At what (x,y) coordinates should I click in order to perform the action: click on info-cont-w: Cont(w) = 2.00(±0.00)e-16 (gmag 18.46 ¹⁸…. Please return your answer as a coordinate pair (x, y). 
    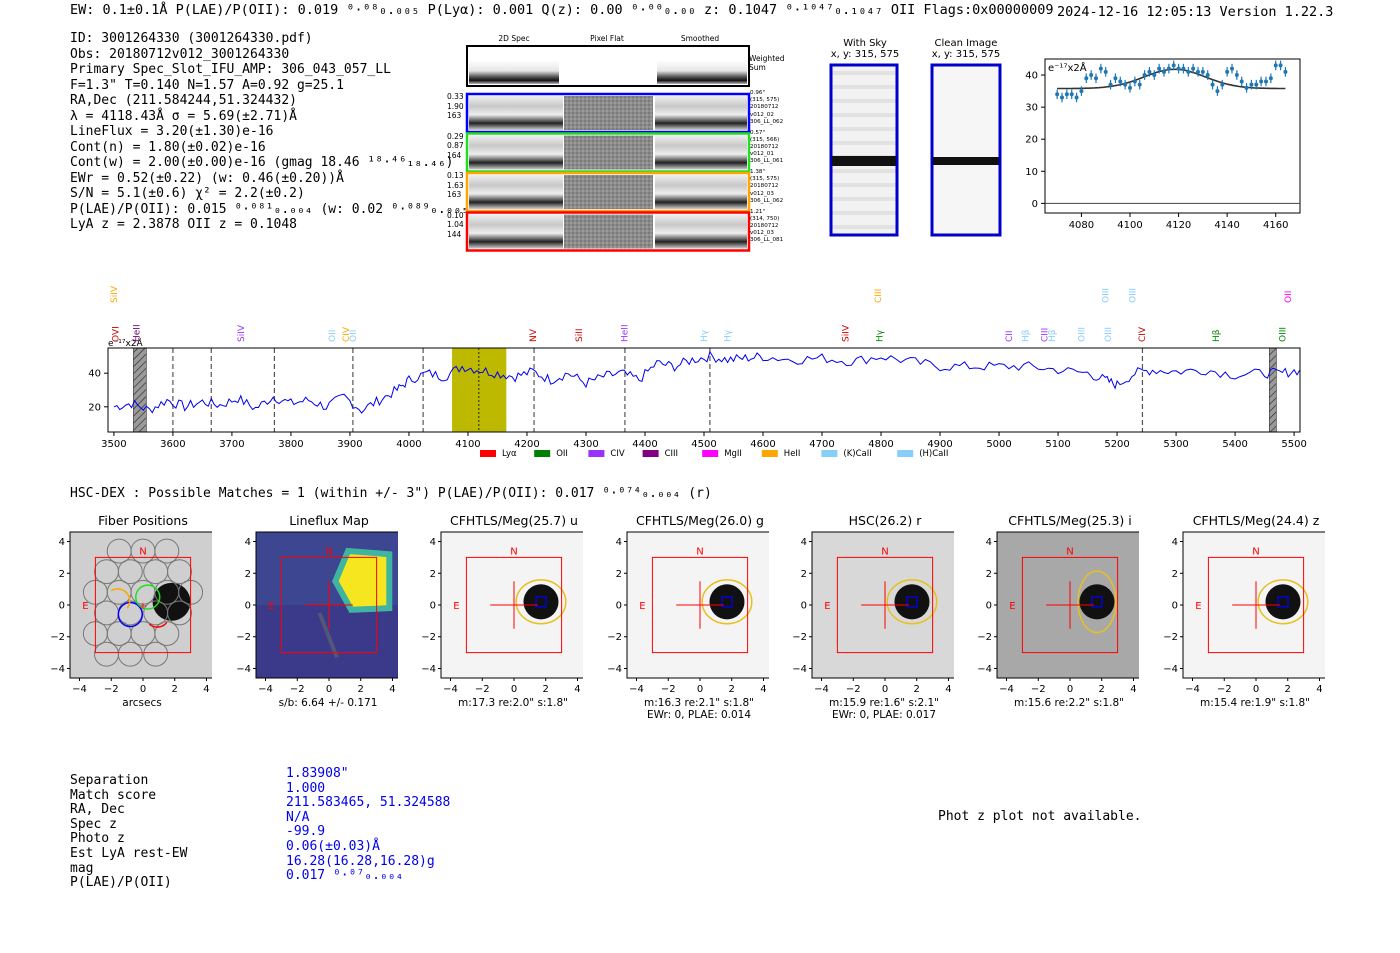
    Looking at the image, I should click on (262, 162).